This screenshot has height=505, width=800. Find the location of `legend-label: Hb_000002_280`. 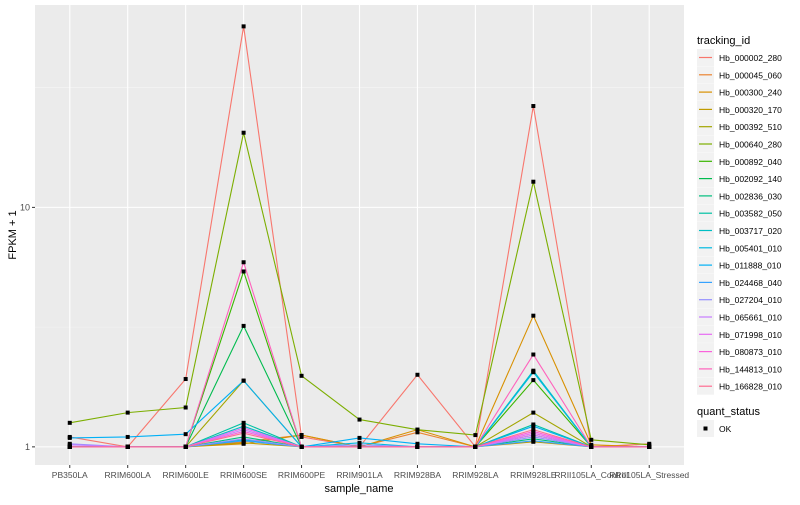

legend-label: Hb_000002_280 is located at coordinates (750, 58).